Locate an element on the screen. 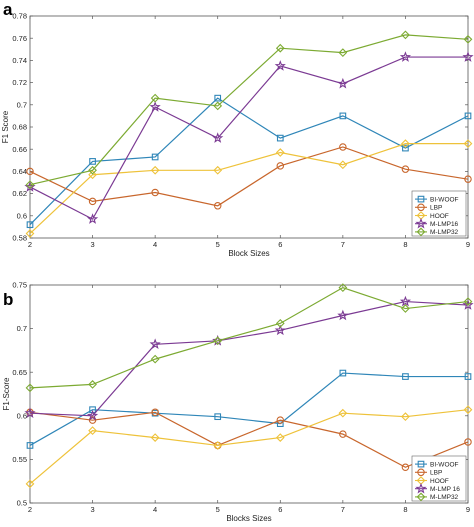 Image resolution: width=474 pixels, height=527 pixels. y-tick-label-a: 0.66 is located at coordinates (19, 149).